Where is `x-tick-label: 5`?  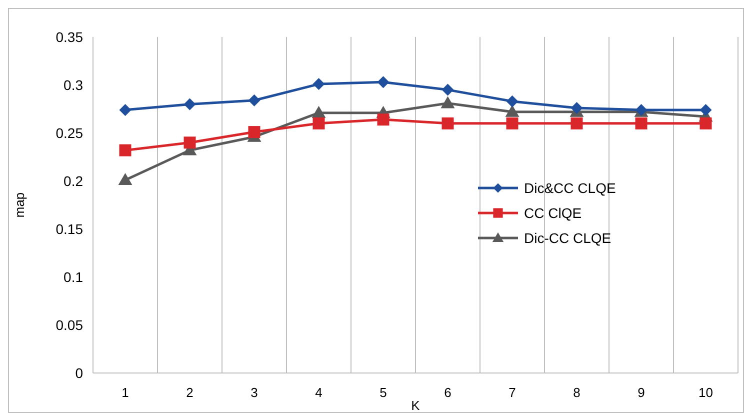
x-tick-label: 5 is located at coordinates (383, 392).